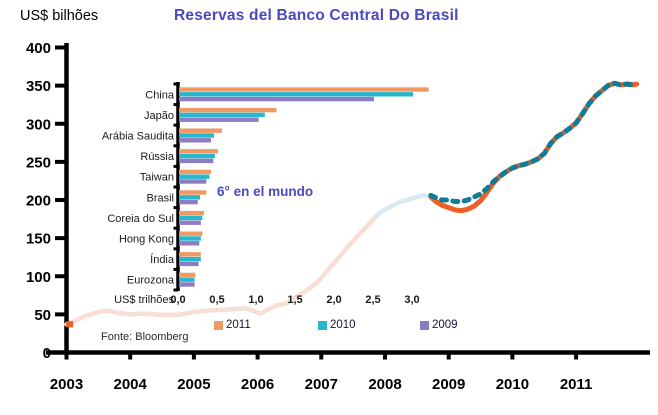  Describe the element at coordinates (265, 191) in the screenshot. I see `rank-annotation: 6° en el mundo` at that location.